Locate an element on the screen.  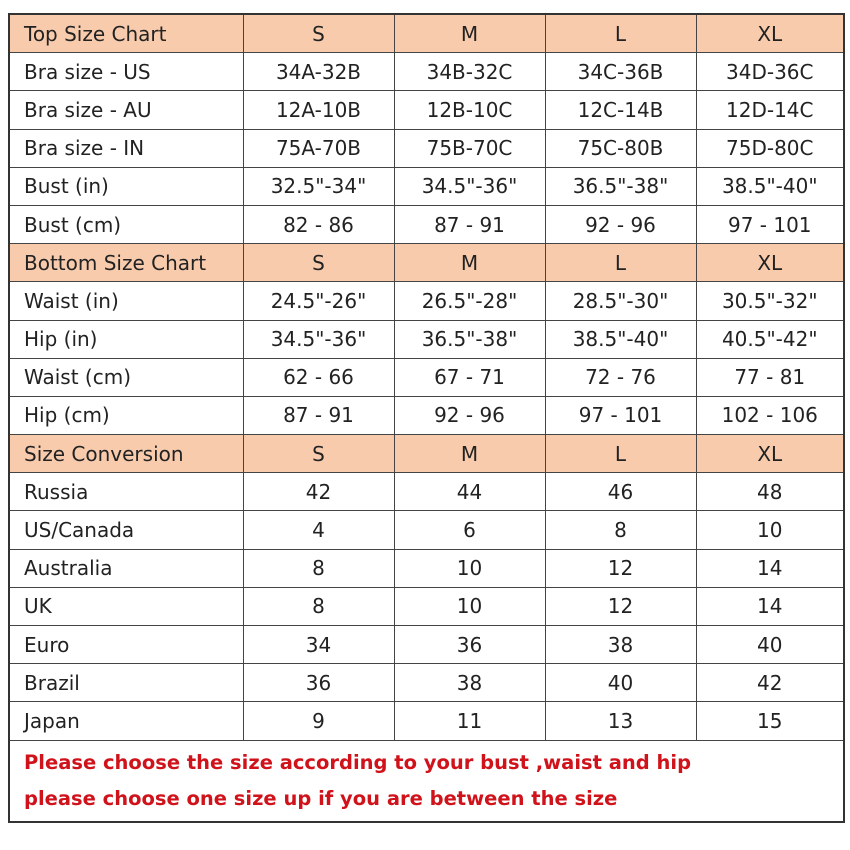
size-value: 38.5"-40" is located at coordinates (620, 339).